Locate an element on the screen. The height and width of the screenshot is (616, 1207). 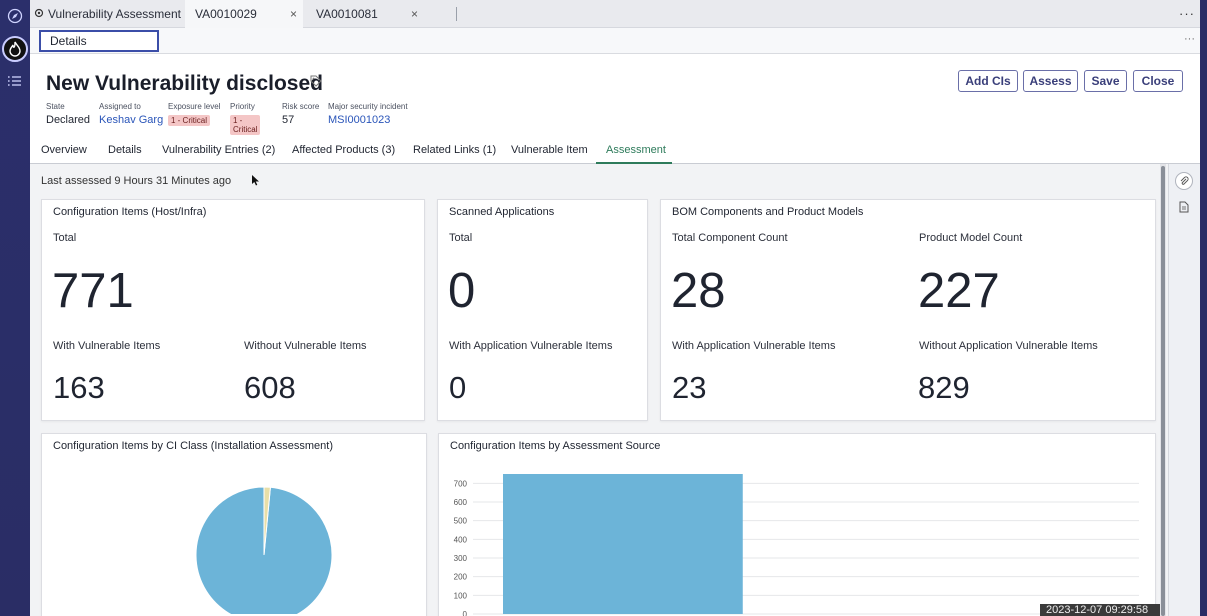
tab-va0010029: VA0010029 × is located at coordinates (244, 14).